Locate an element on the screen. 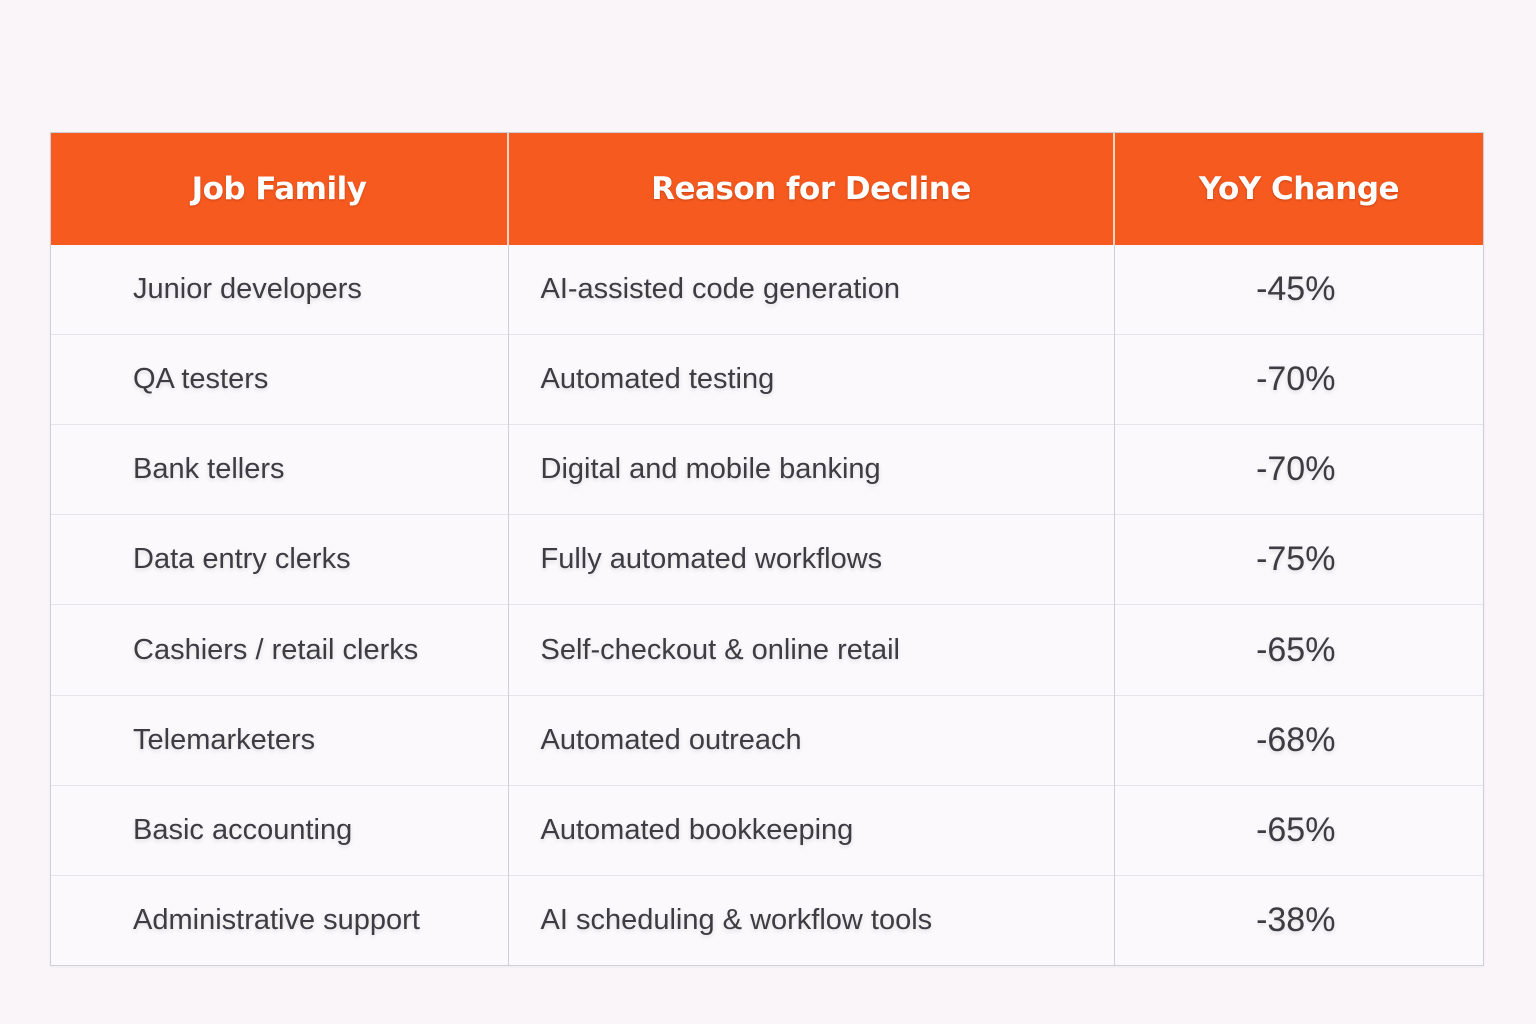  table-header: Job Family Reason for Decline YoY Change is located at coordinates (767, 189).